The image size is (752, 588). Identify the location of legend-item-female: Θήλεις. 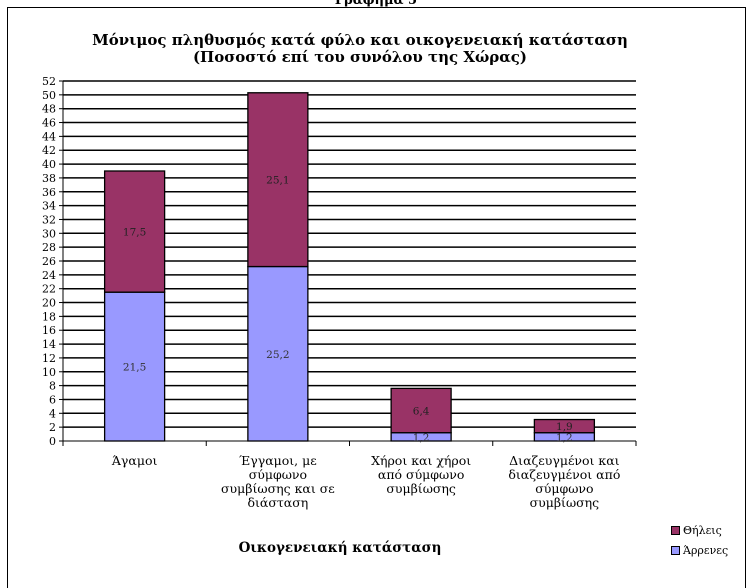
(699, 530).